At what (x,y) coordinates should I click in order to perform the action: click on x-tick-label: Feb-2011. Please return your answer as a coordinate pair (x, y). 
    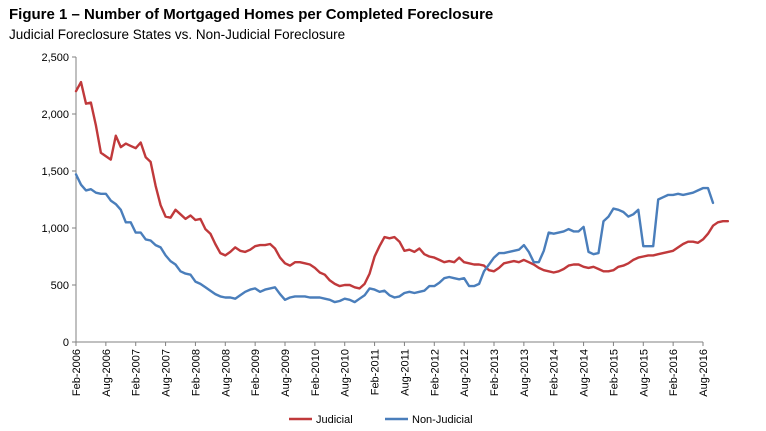
    Looking at the image, I should click on (376, 372).